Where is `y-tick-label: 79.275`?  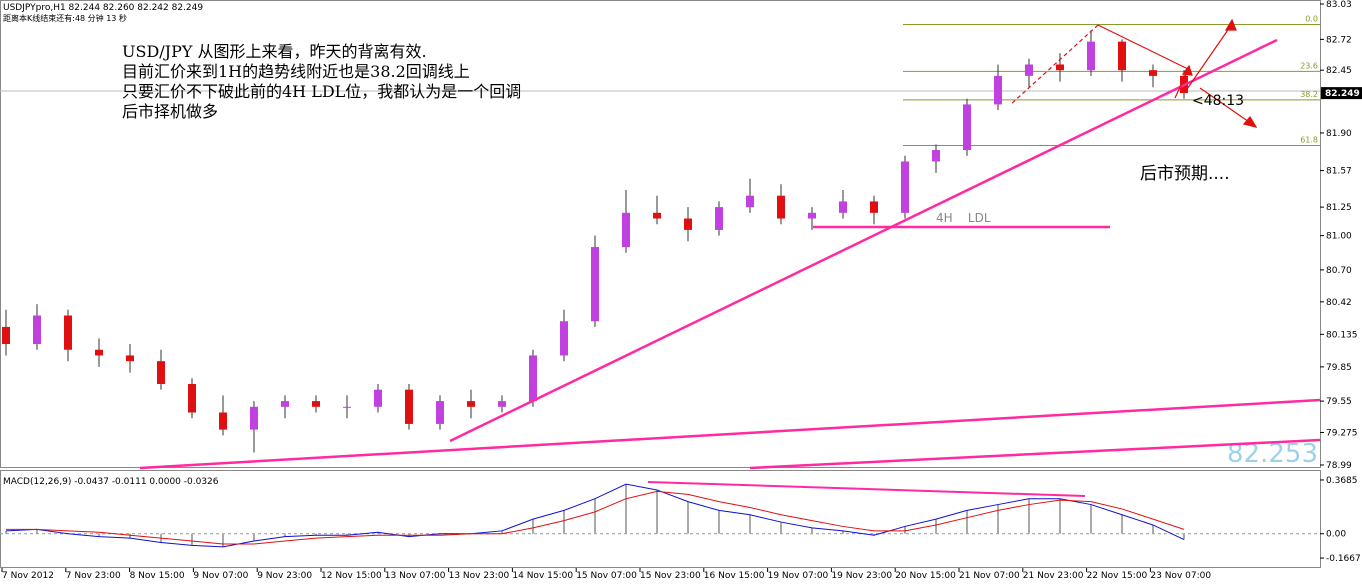
y-tick-label: 79.275 is located at coordinates (1342, 433).